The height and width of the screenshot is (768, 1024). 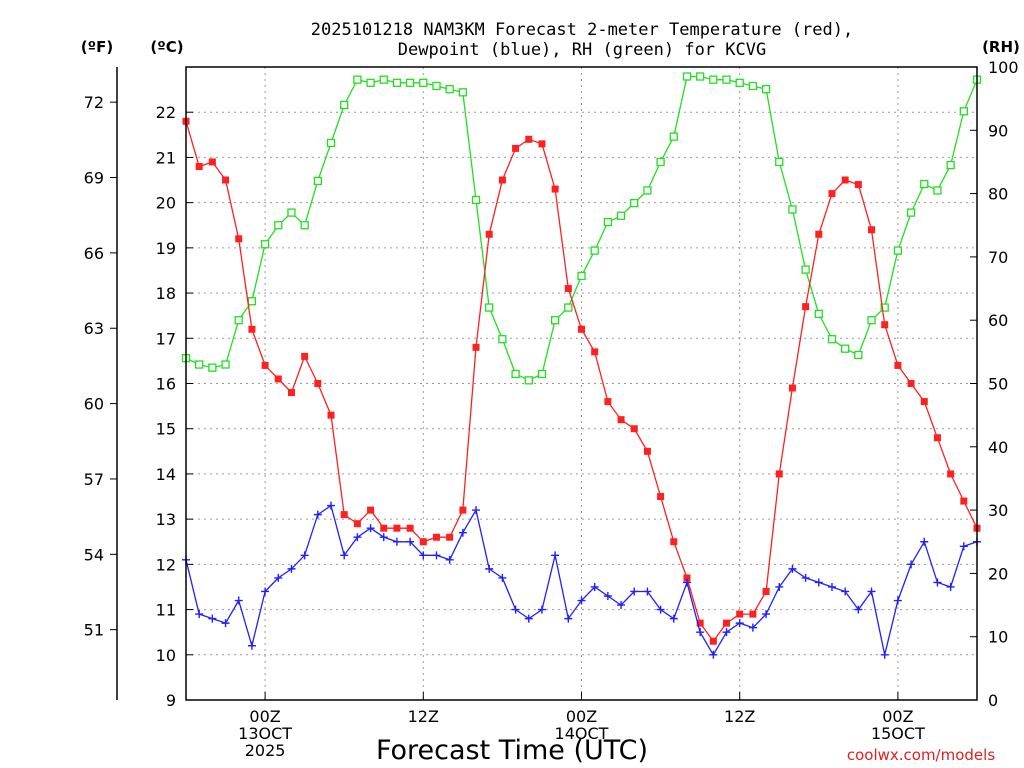 What do you see at coordinates (94, 102) in the screenshot?
I see `fahrenheit-tick-label: 72` at bounding box center [94, 102].